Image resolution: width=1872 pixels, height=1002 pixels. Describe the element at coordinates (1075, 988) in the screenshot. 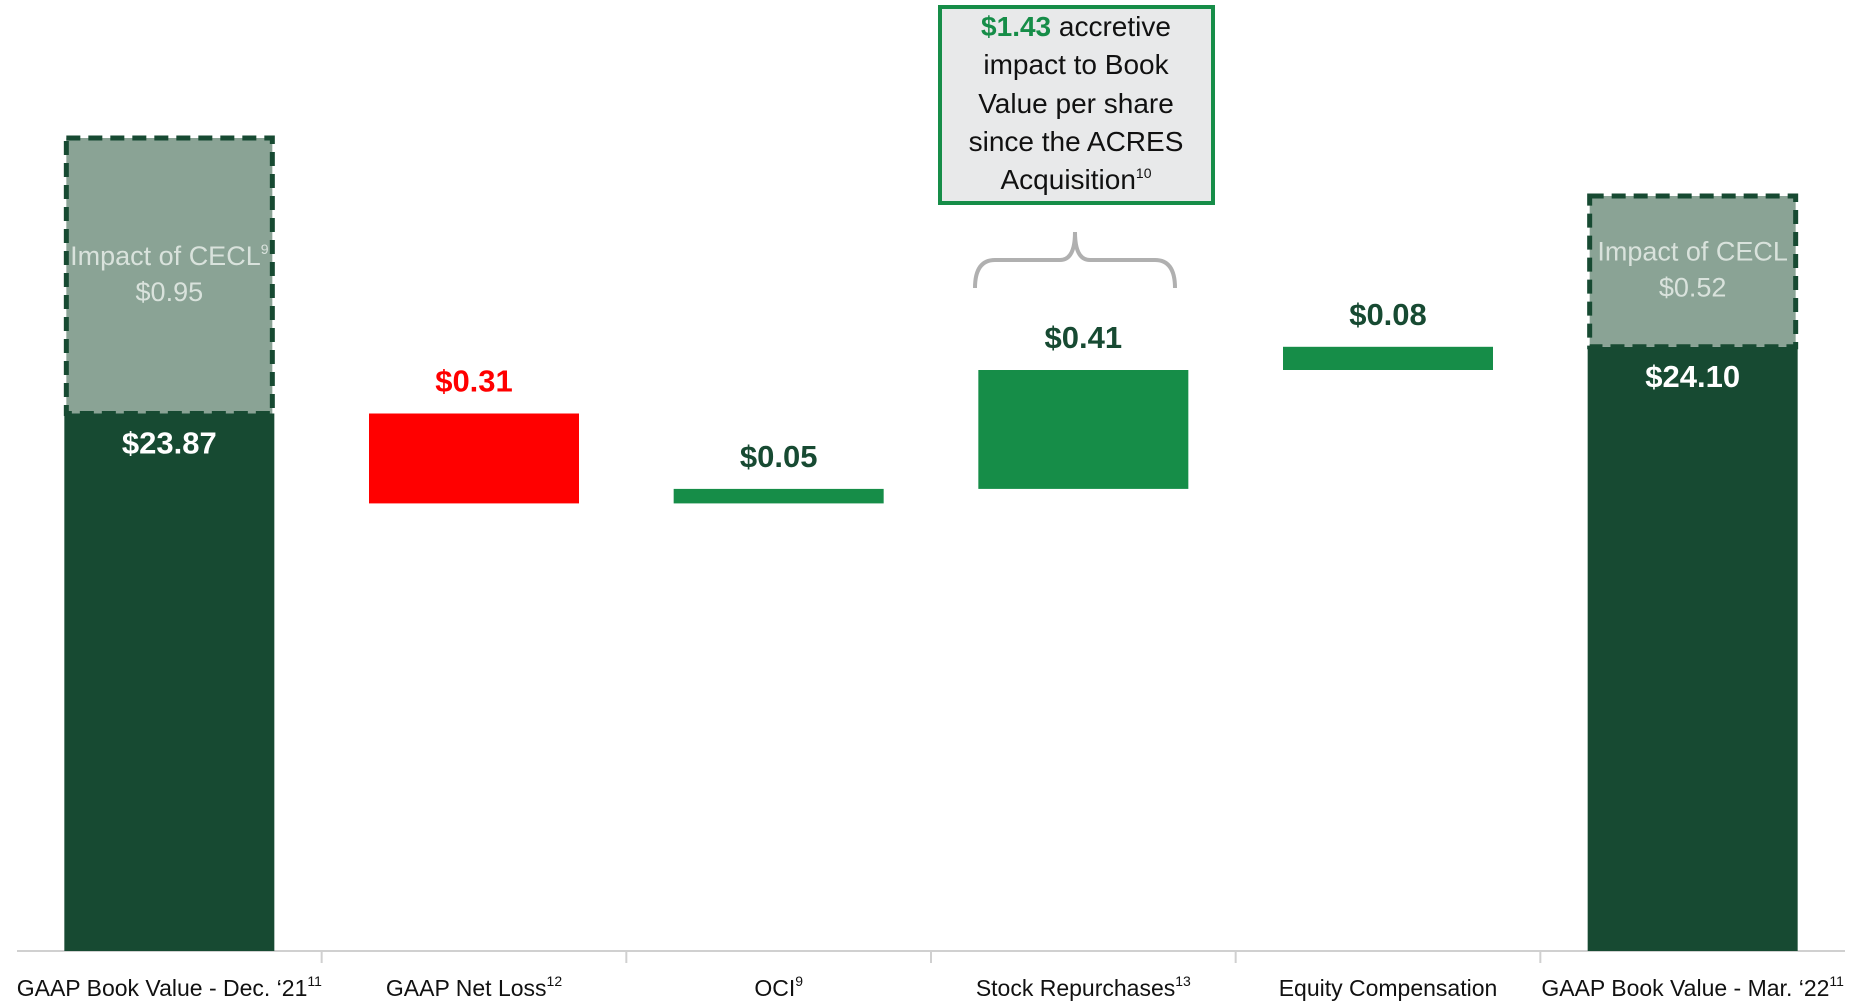

I see `category-text: Stock Repurchases` at that location.